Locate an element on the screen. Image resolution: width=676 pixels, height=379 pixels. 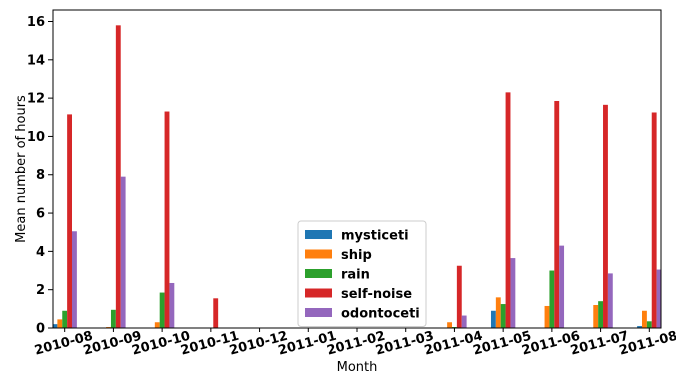
legend-label-rain: rain is located at coordinates (355, 275).